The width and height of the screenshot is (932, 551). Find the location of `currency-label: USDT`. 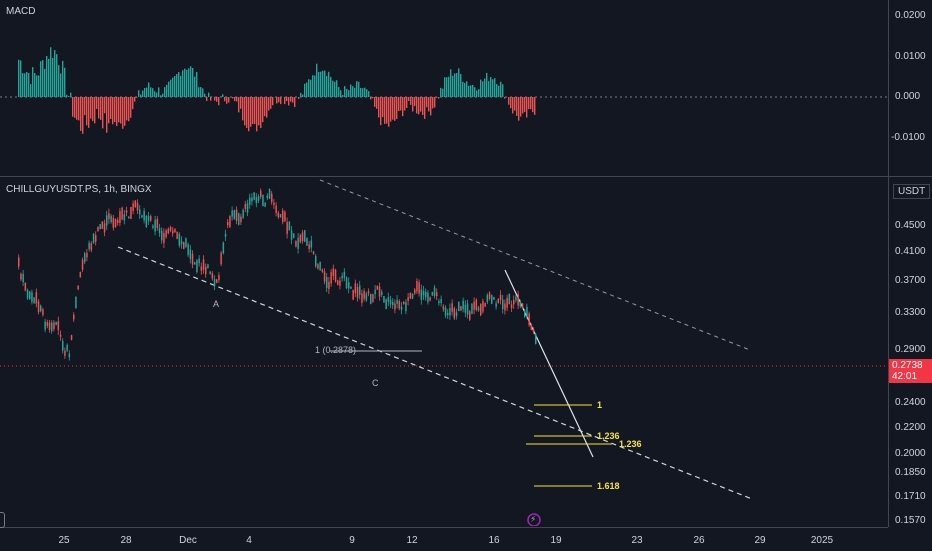

currency-label: USDT is located at coordinates (911, 191).